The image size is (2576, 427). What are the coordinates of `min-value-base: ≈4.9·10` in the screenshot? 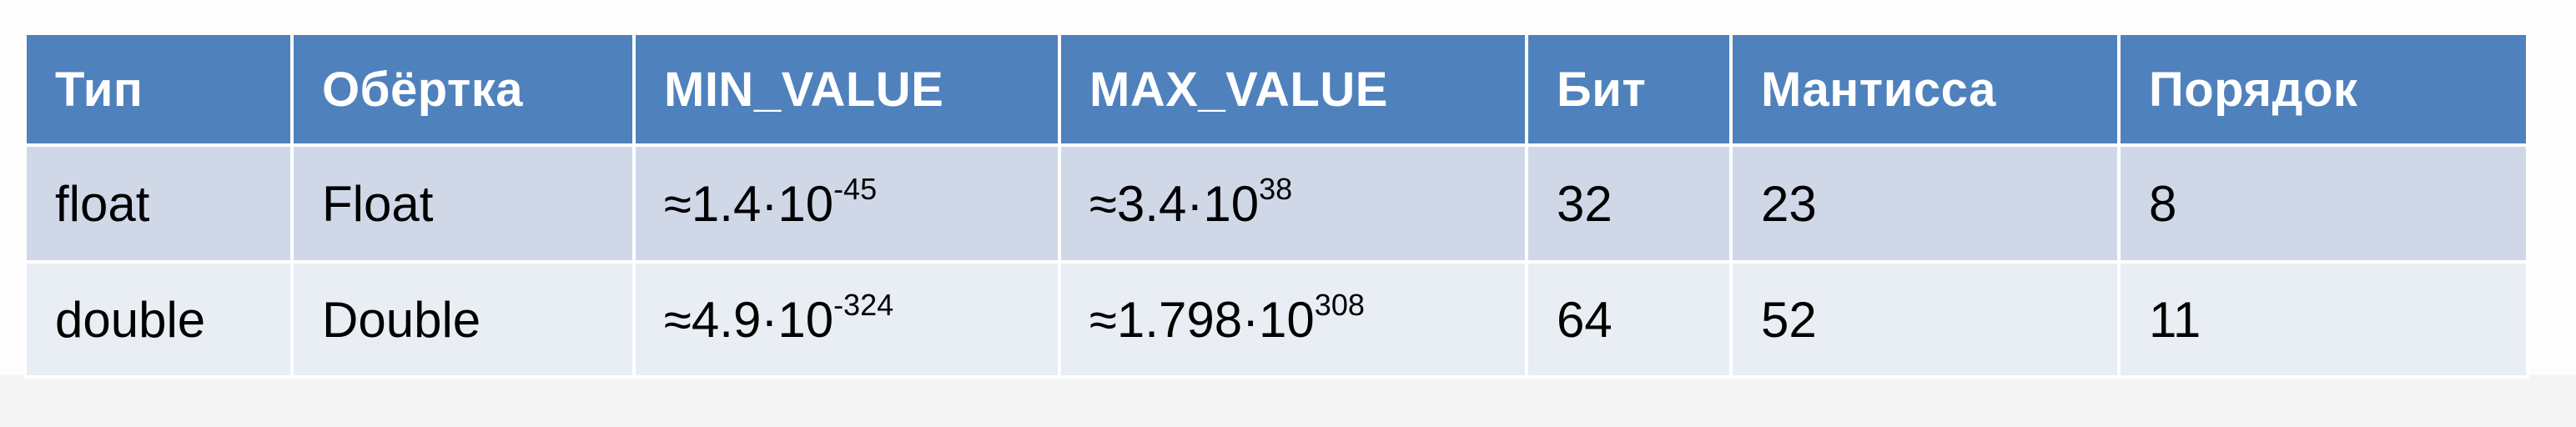 It's located at (749, 319).